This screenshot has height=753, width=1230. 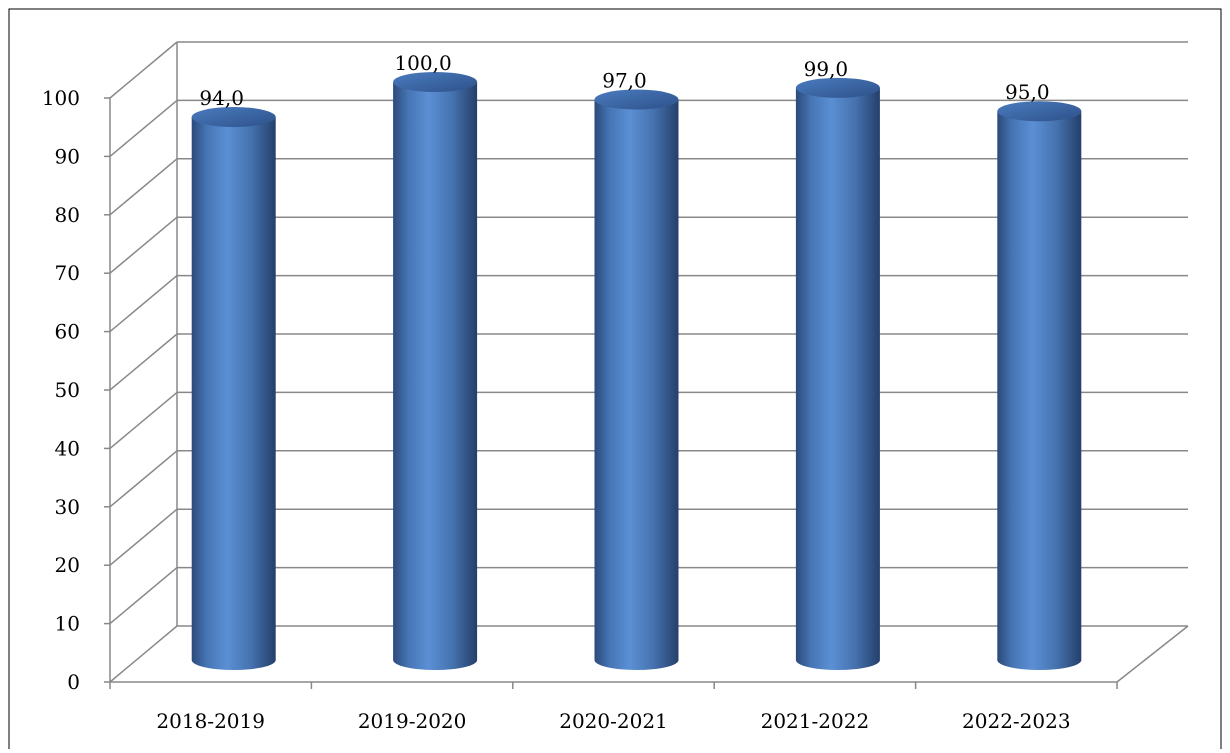 What do you see at coordinates (67, 448) in the screenshot?
I see `y-tick-label: 40` at bounding box center [67, 448].